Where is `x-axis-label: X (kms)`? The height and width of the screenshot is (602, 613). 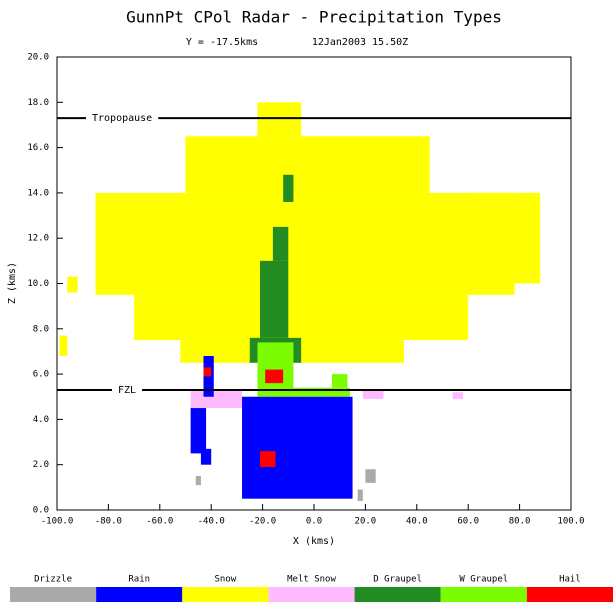
x-axis-label: X (kms) is located at coordinates (314, 541).